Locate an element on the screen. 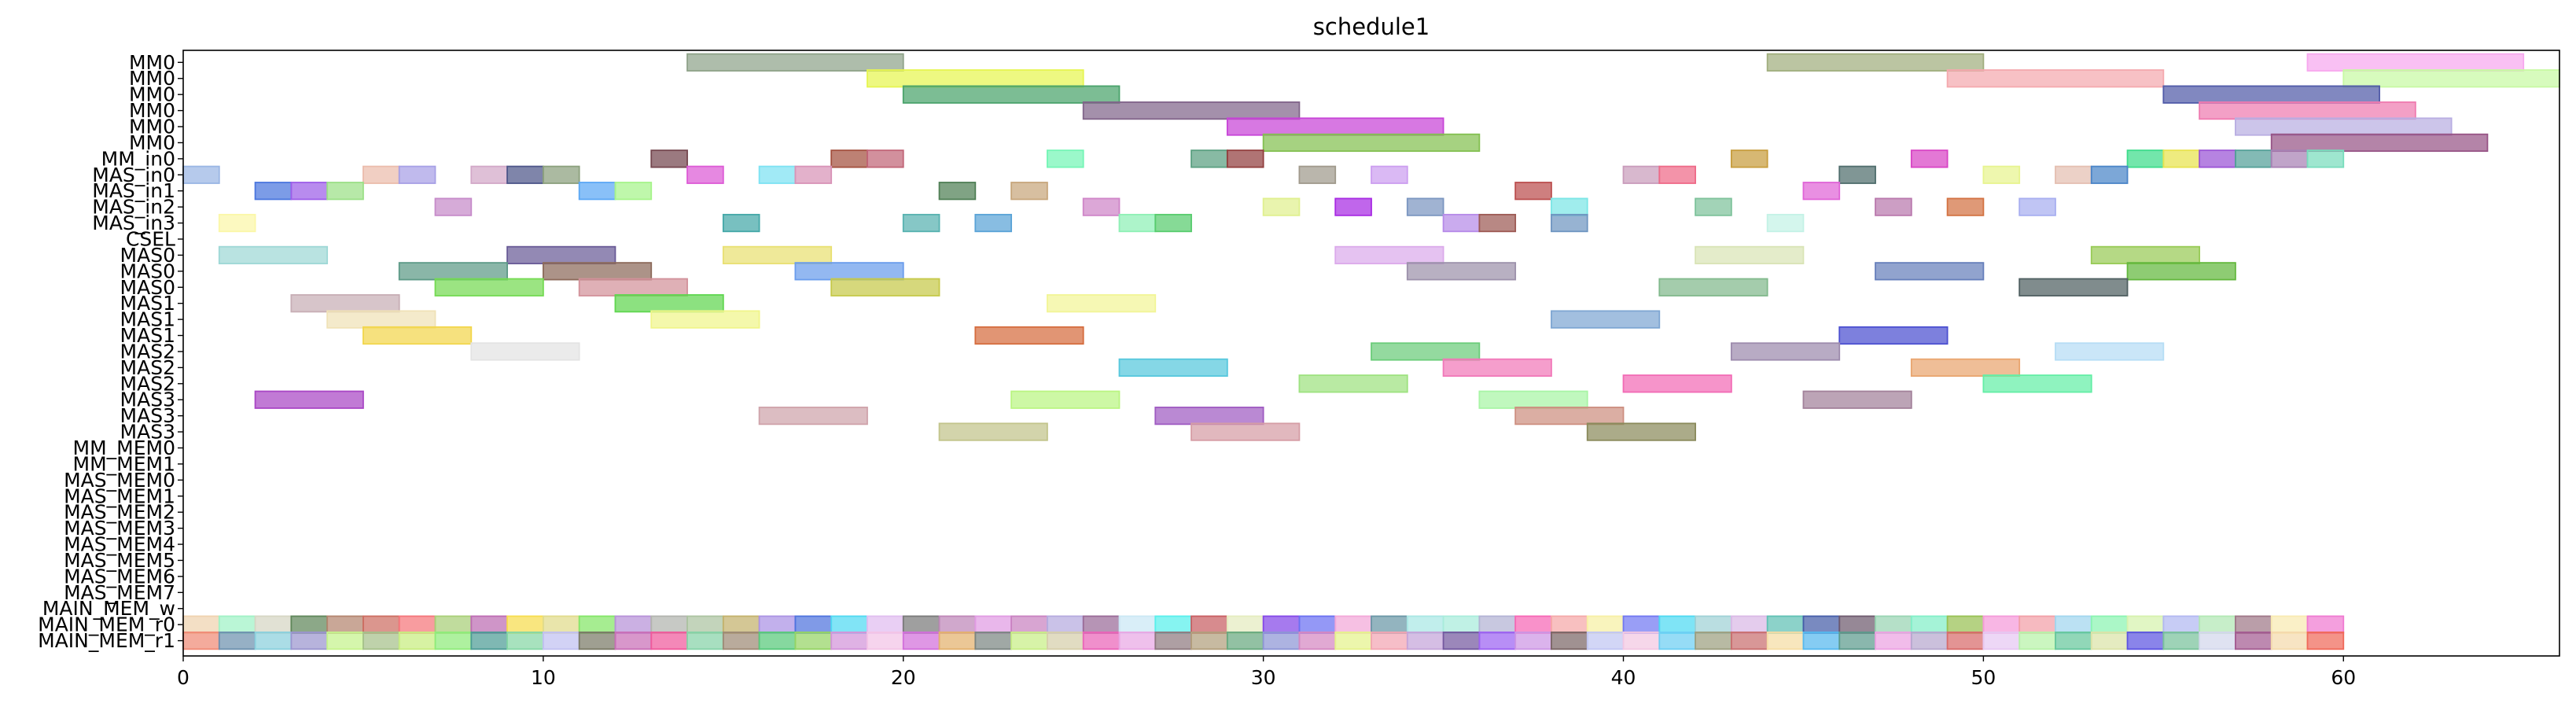  y-tick-label: MAS1 is located at coordinates (147, 335).